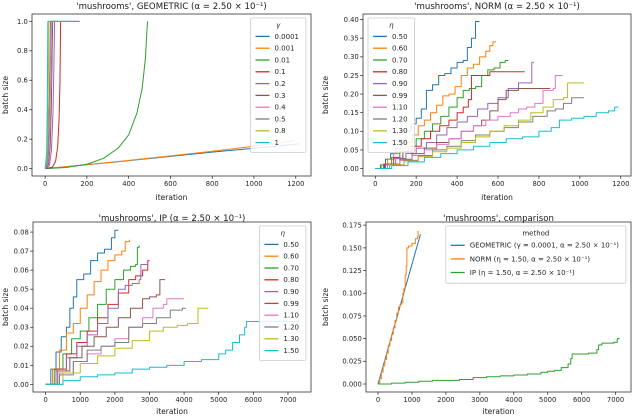 Image resolution: width=640 pixels, height=417 pixels. I want to click on legend-label: 0.01, so click(283, 60).